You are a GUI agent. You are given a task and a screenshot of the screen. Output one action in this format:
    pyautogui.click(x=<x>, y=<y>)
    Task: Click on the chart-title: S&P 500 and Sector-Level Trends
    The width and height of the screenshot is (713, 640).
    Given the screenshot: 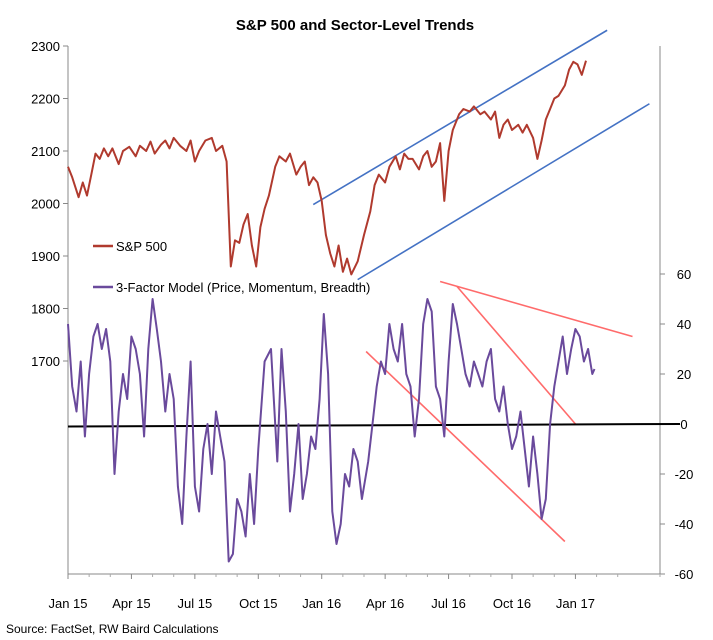 What is the action you would take?
    pyautogui.click(x=355, y=25)
    